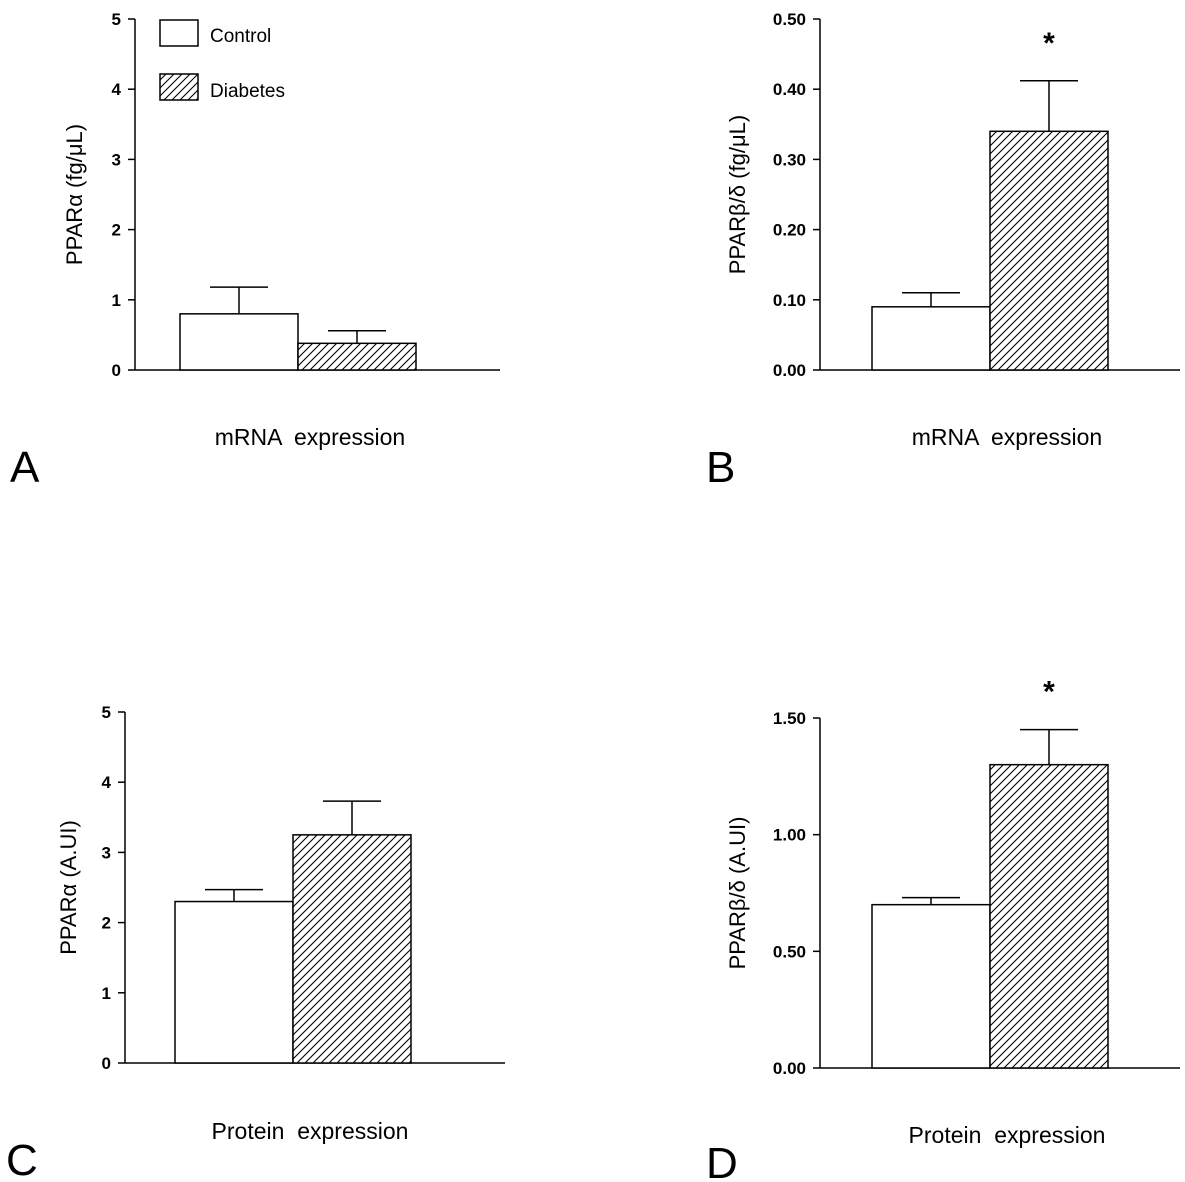 The height and width of the screenshot is (1182, 1185). I want to click on legend-swatch-control, so click(179, 33).